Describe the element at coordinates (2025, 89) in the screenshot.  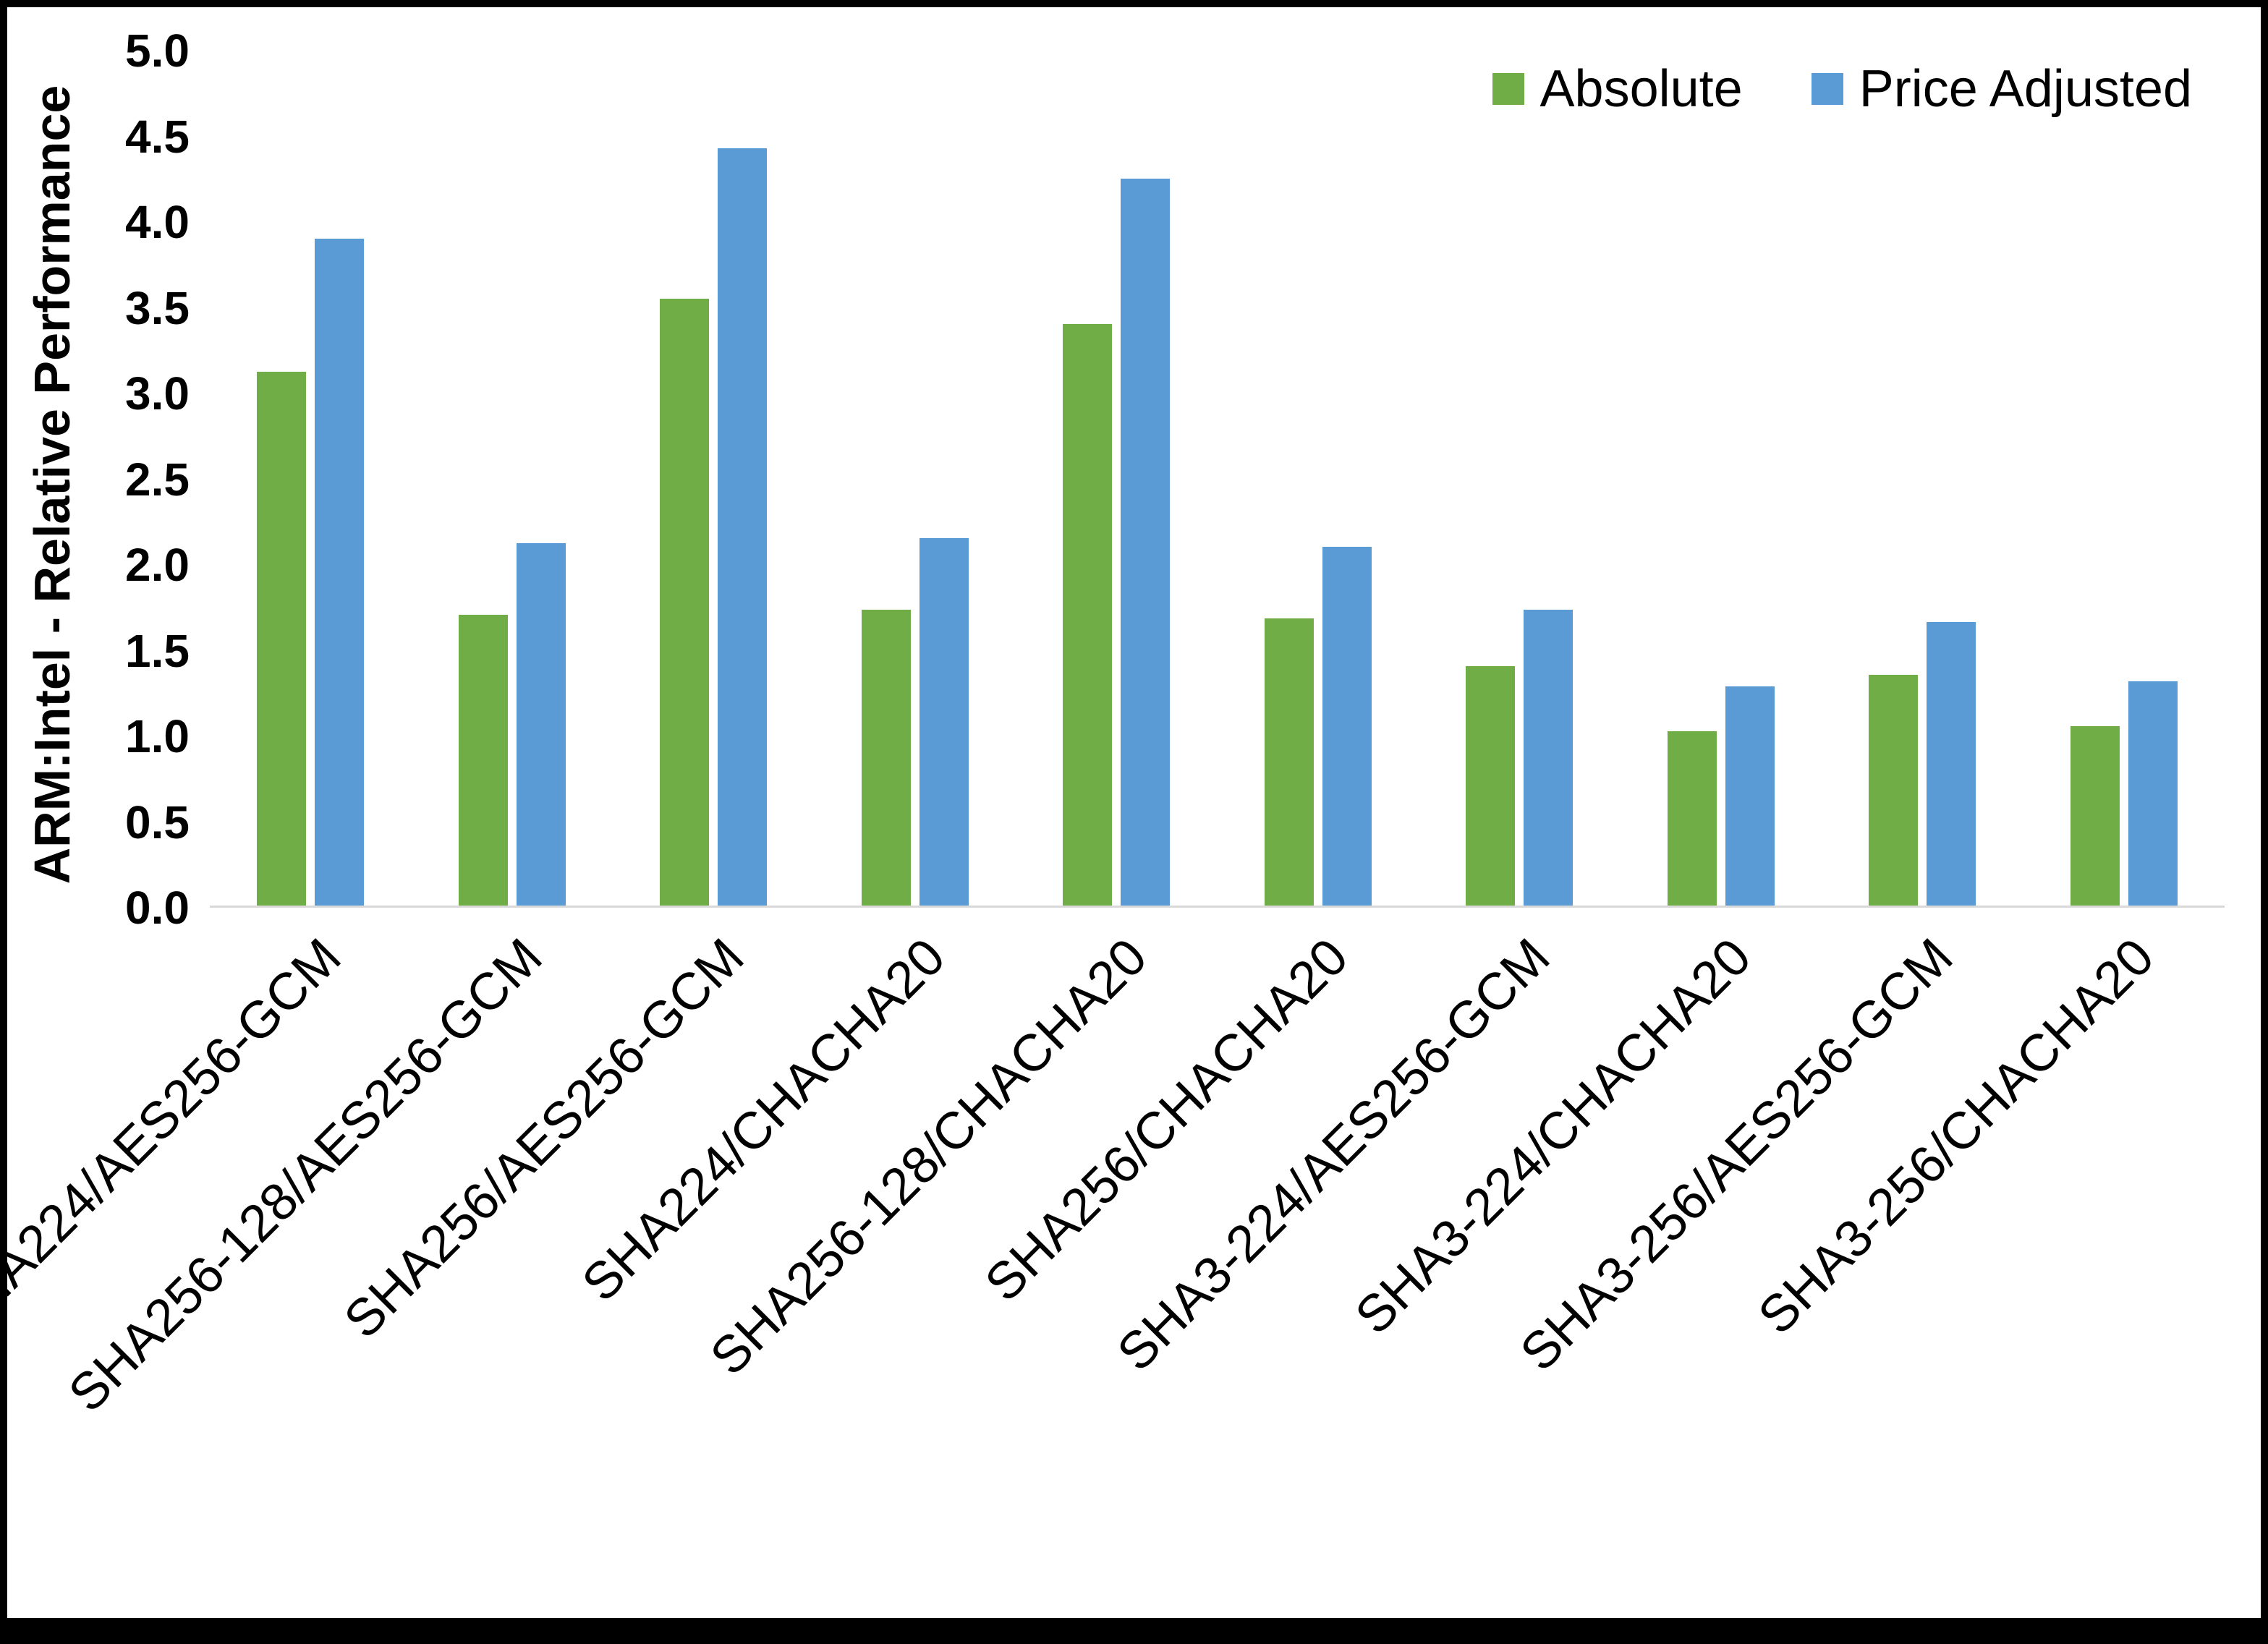
I see `legend-label: Price Adjusted` at that location.